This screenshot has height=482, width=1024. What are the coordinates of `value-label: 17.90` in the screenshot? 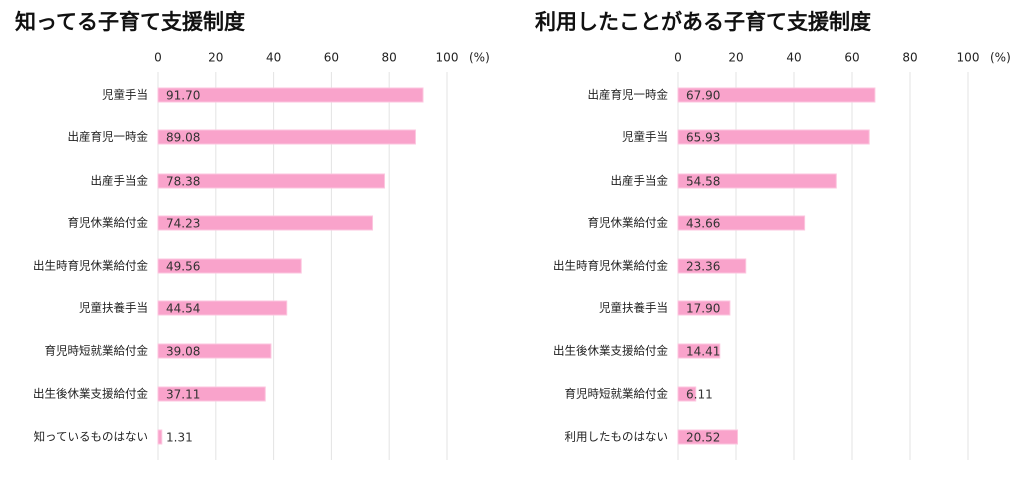 It's located at (703, 309).